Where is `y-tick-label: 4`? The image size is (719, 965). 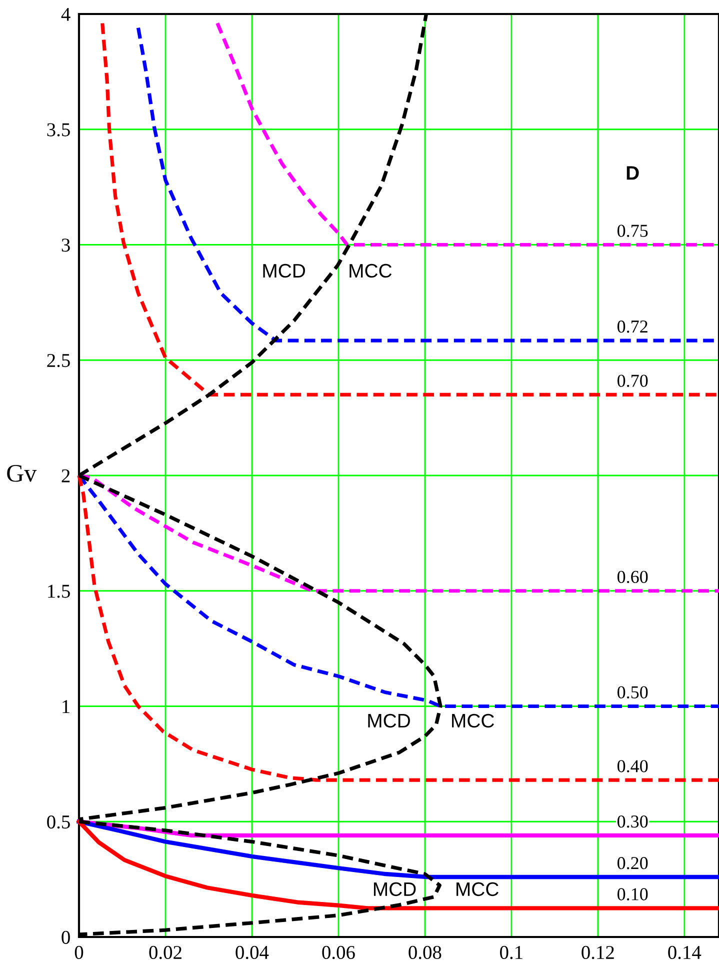
y-tick-label: 4 is located at coordinates (65, 14).